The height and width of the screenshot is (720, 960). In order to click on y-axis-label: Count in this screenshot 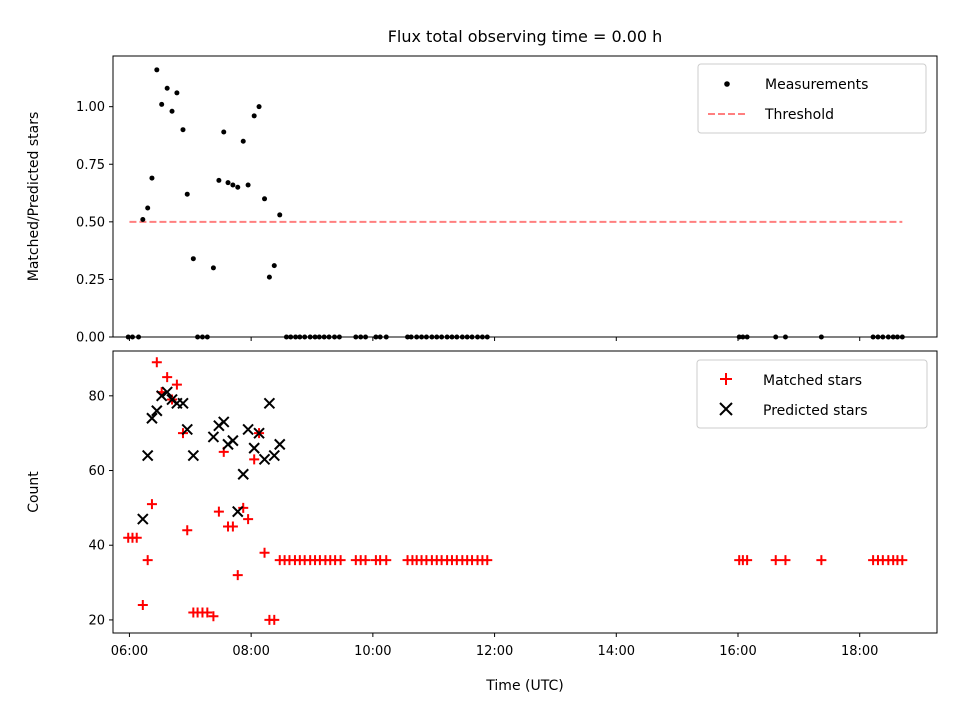, I will do `click(34, 492)`.